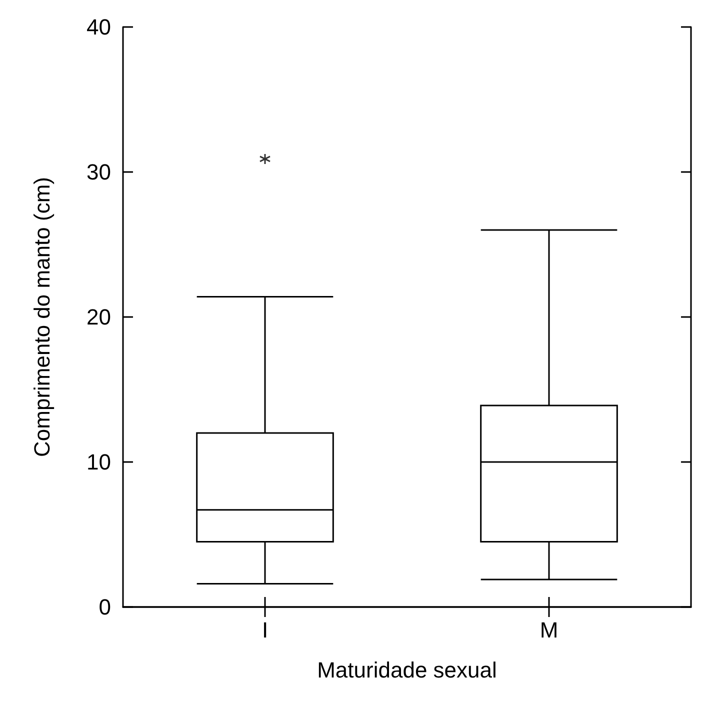 This screenshot has height=705, width=703. I want to click on x-axis-title: Maturidade sexual, so click(407, 670).